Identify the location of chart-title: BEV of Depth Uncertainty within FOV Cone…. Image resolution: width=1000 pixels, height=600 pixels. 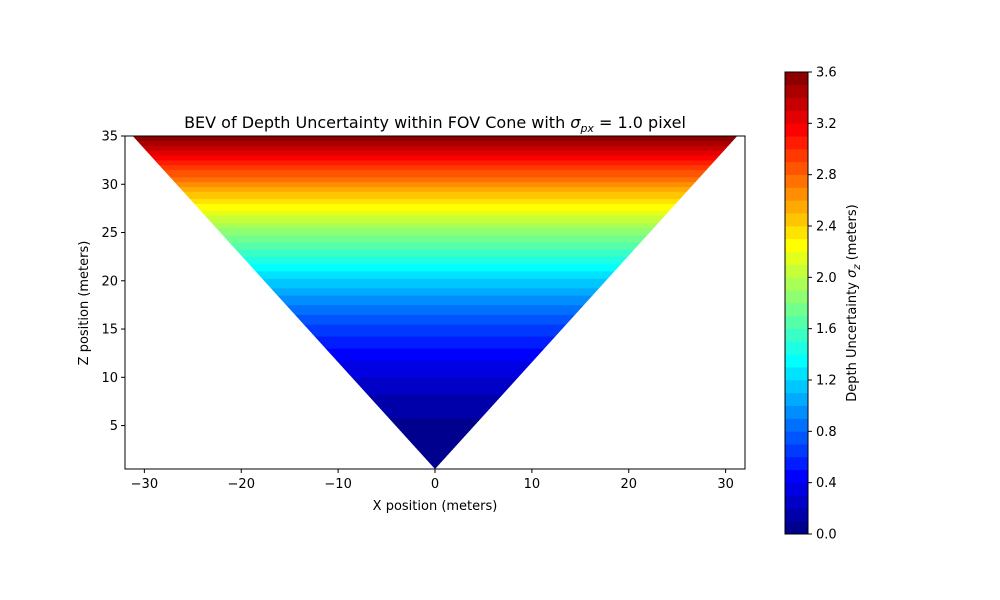
(435, 124).